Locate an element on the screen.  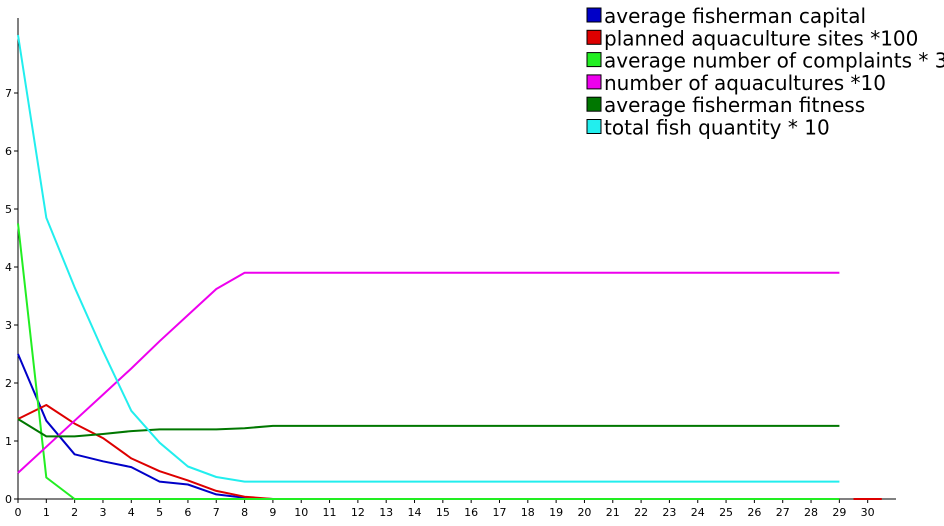
legend-label: total fish quantity * 10 is located at coordinates (717, 128).